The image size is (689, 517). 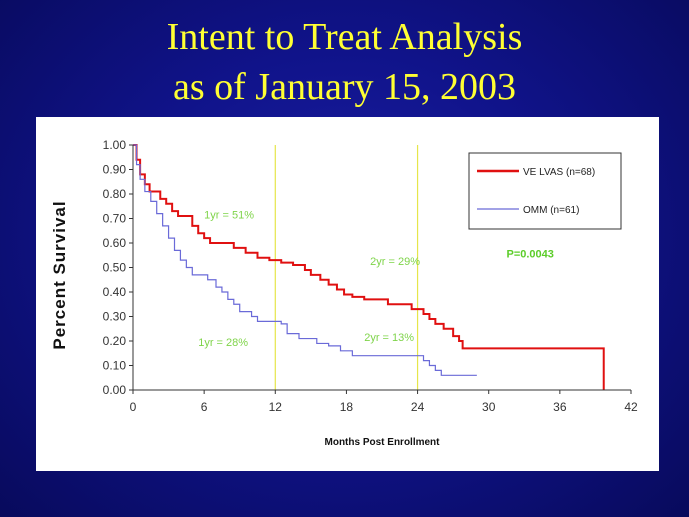 What do you see at coordinates (347, 407) in the screenshot?
I see `x-tick-label: 18` at bounding box center [347, 407].